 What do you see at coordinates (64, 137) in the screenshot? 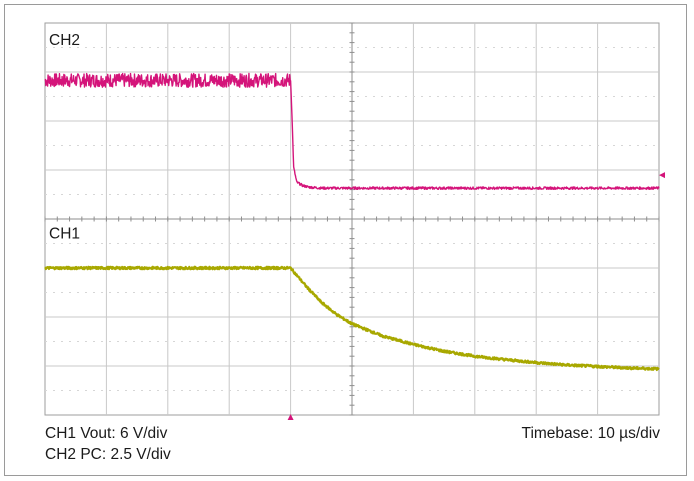
I see `channel-labels: CH2 CH1` at bounding box center [64, 137].